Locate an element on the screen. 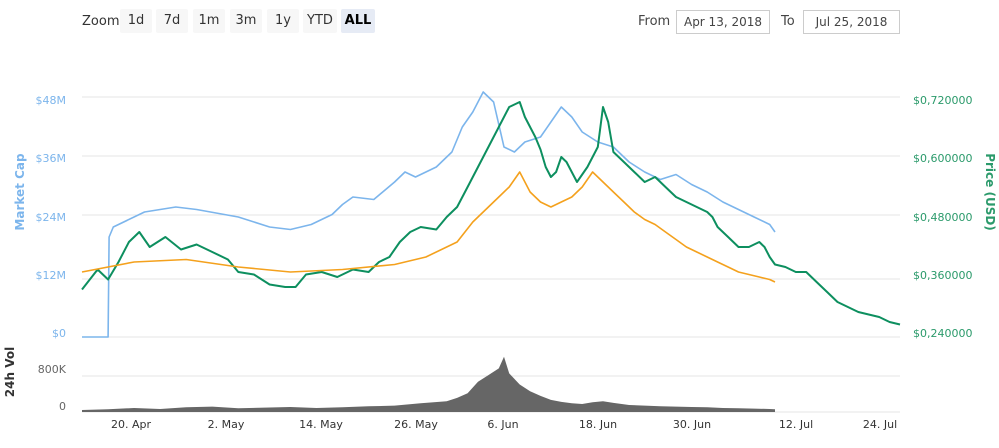  right-axis-tick: $0,600000 is located at coordinates (943, 158).